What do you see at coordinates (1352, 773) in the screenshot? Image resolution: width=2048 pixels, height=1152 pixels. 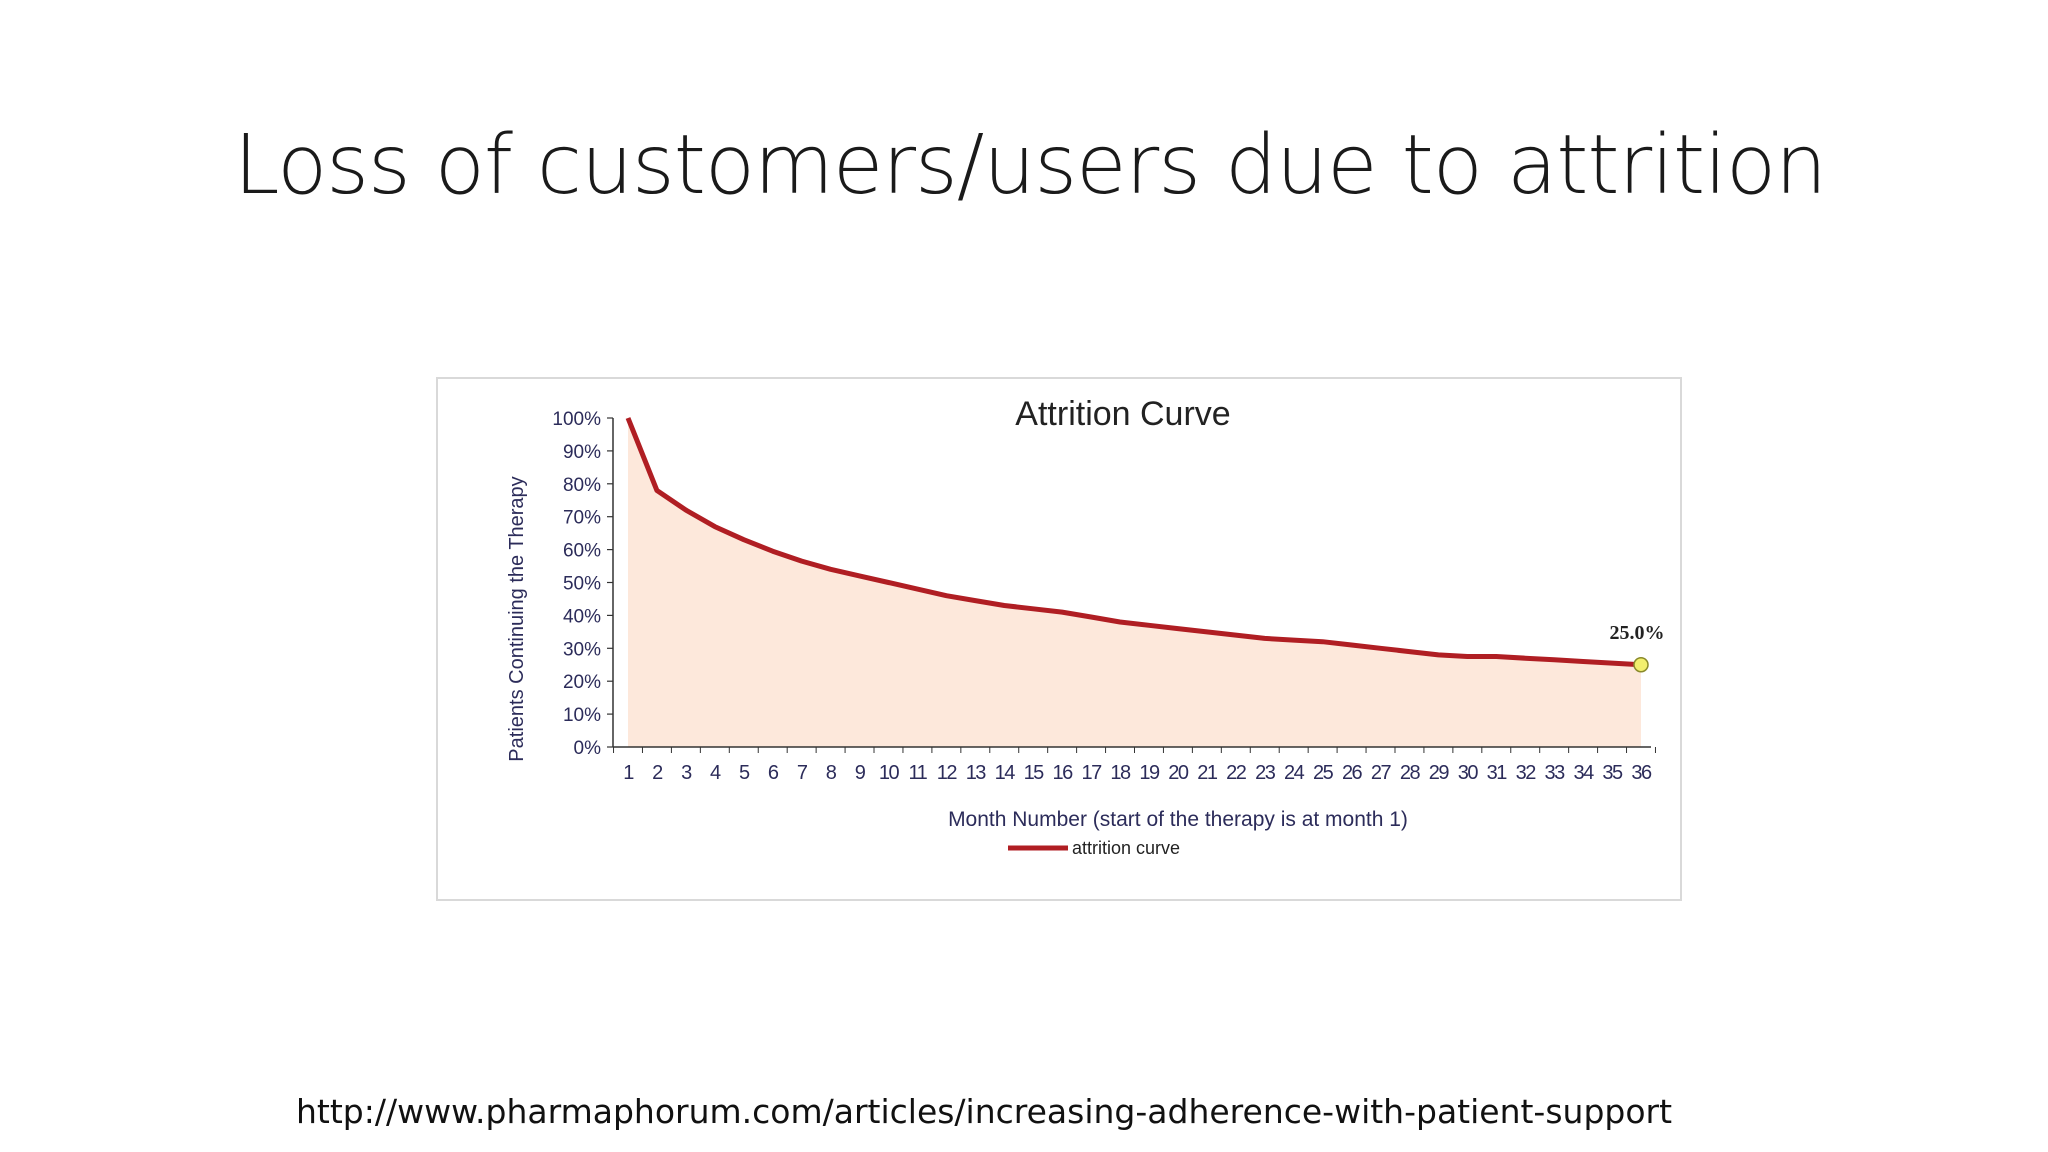 I see `x-tick-label: 26` at bounding box center [1352, 773].